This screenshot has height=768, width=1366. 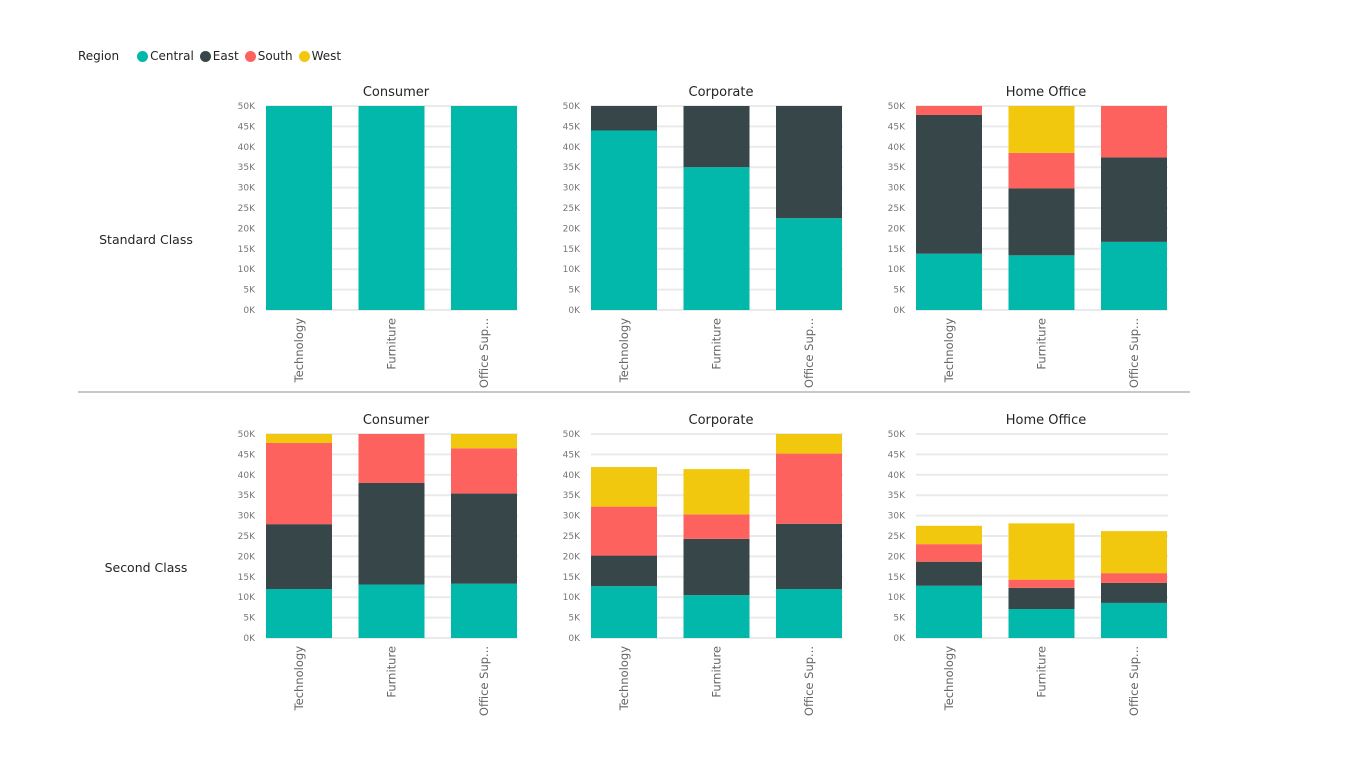 I want to click on row-divider, so click(x=634, y=392).